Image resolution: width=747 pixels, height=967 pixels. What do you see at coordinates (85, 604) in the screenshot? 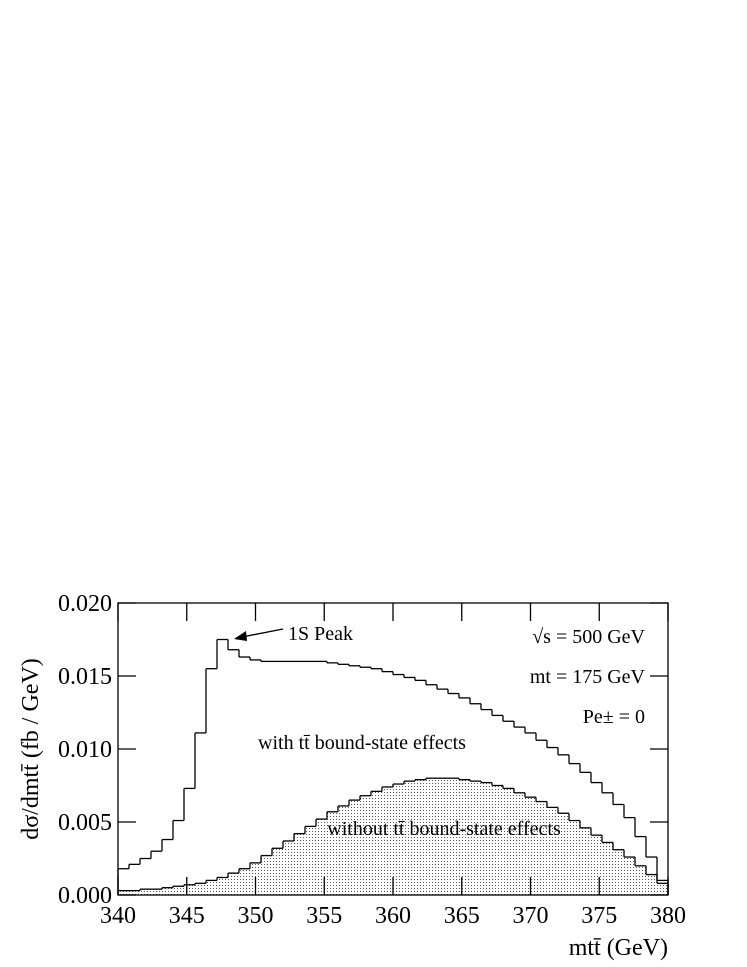
I see `y-tick-label: 0.020` at bounding box center [85, 604].